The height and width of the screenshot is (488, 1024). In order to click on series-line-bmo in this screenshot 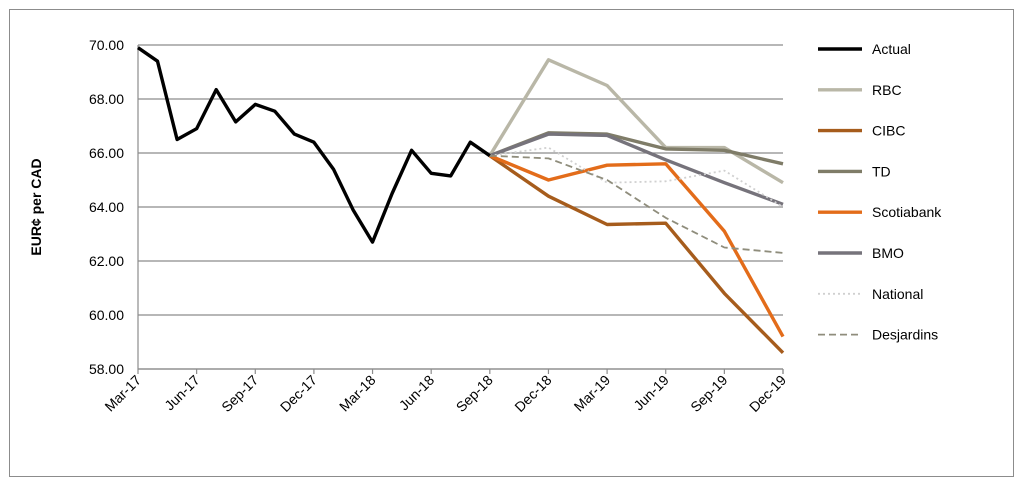, I will do `click(636, 169)`.